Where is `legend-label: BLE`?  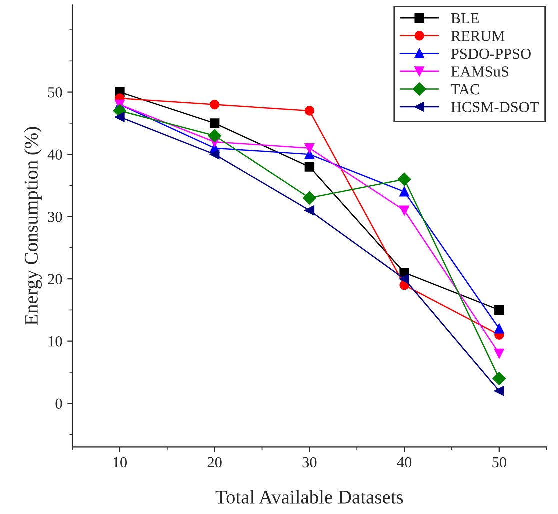 legend-label: BLE is located at coordinates (465, 18).